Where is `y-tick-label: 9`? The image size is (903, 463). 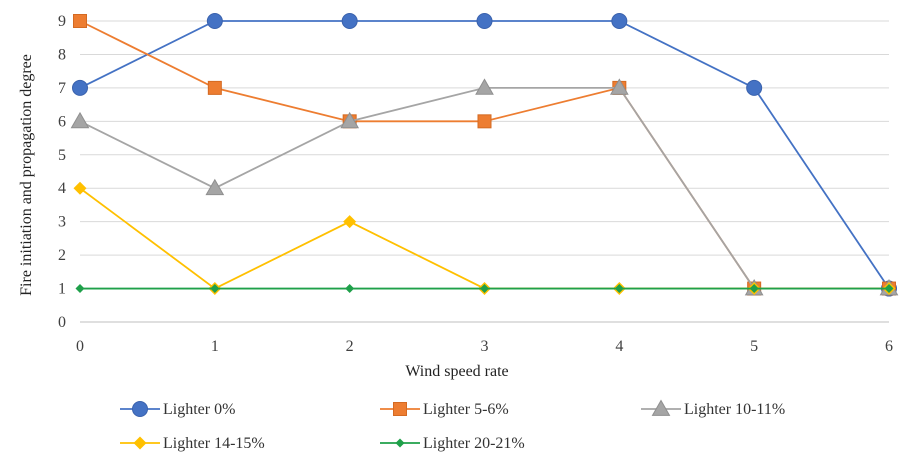
y-tick-label: 9 is located at coordinates (62, 21).